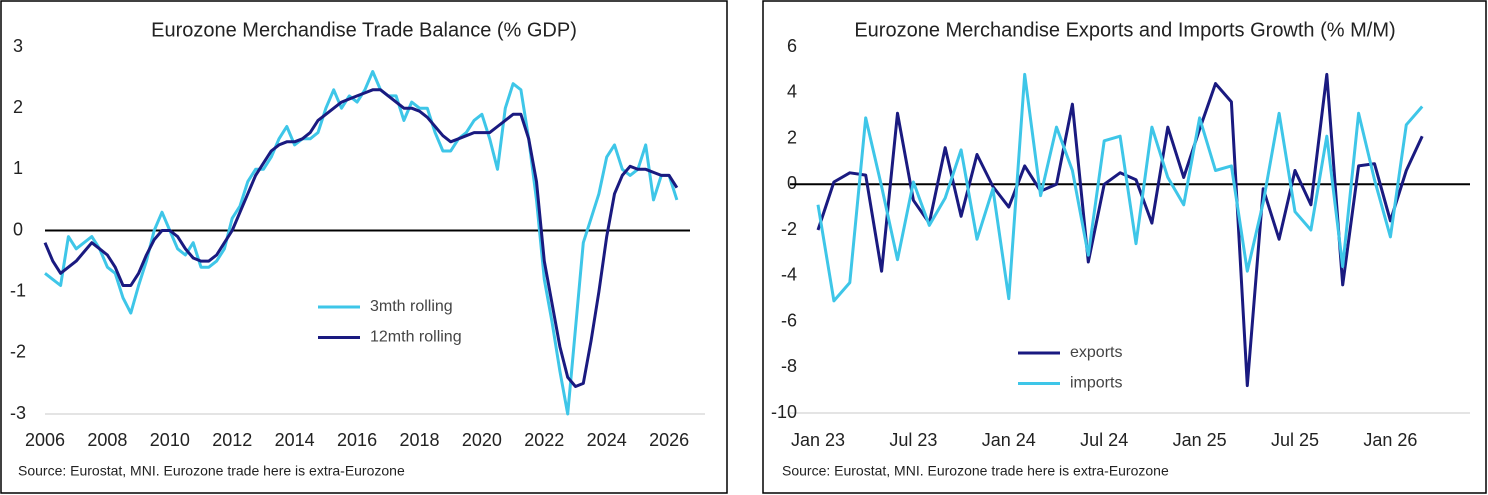  What do you see at coordinates (913, 440) in the screenshot?
I see `x-tick-label: Jul 23` at bounding box center [913, 440].